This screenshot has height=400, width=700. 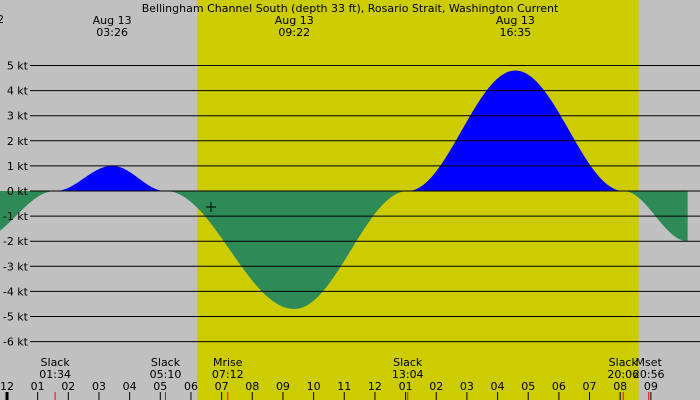 What do you see at coordinates (18, 116) in the screenshot?
I see `y-tick-label: 3 kt` at bounding box center [18, 116].